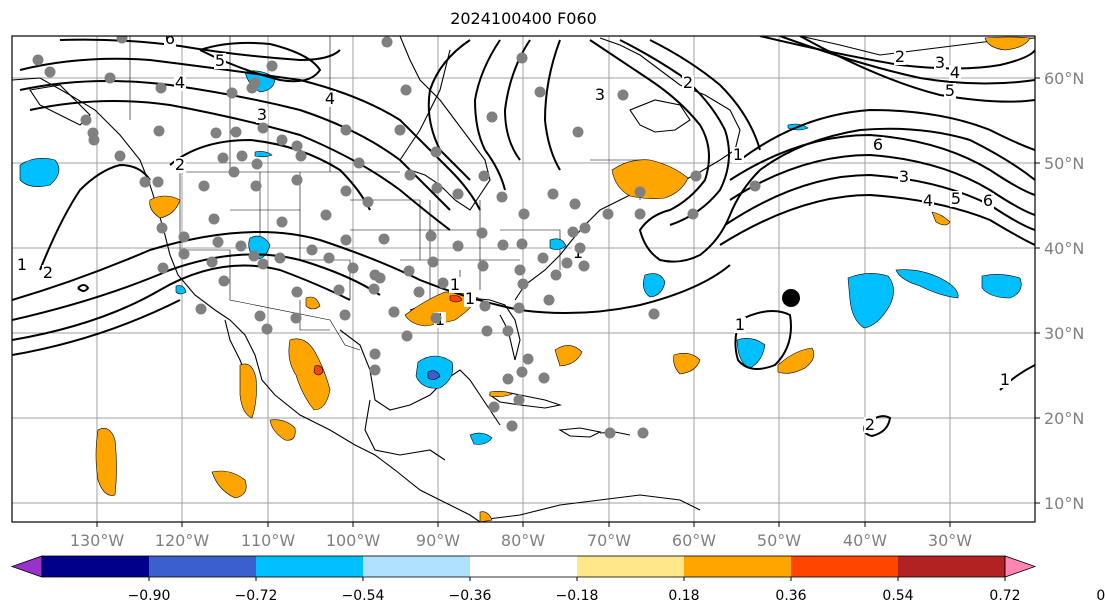 This screenshot has height=615, width=1105. I want to click on lon-tick-label: 60°W, so click(694, 540).